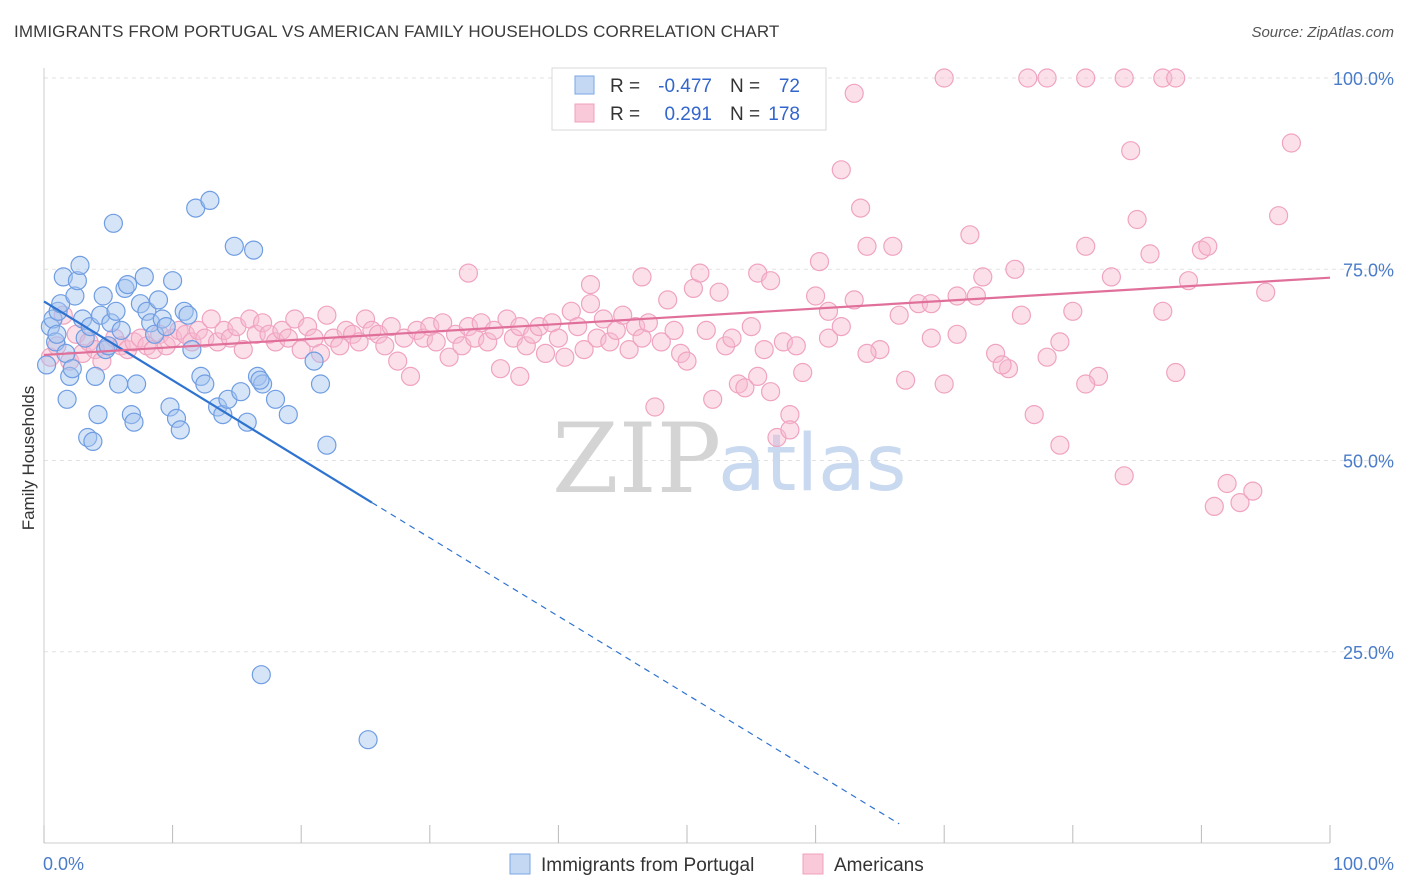  What do you see at coordinates (625, 86) in the screenshot?
I see `legend-top-r-label-blue: R =` at bounding box center [625, 86].